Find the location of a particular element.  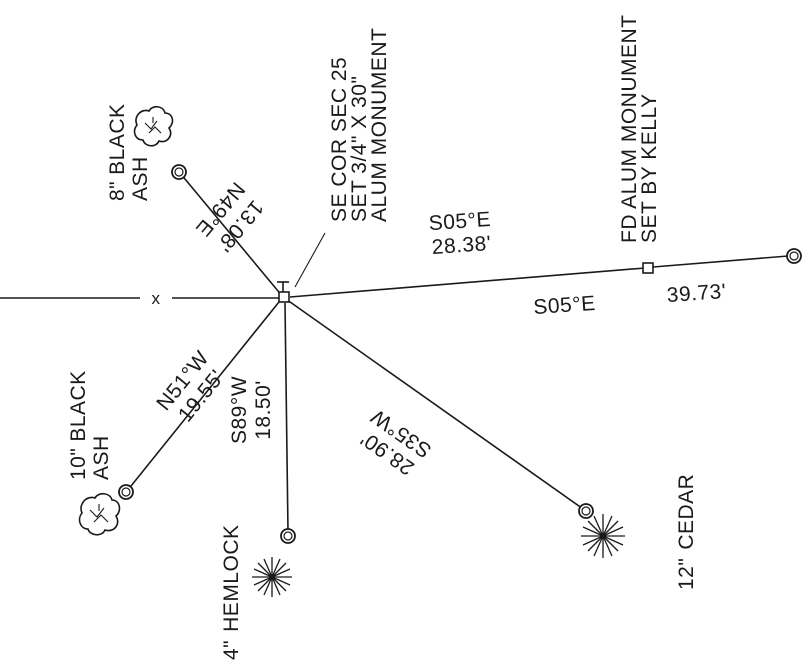

found-monument-label-line-2: SET BY KELLY is located at coordinates (649, 168).